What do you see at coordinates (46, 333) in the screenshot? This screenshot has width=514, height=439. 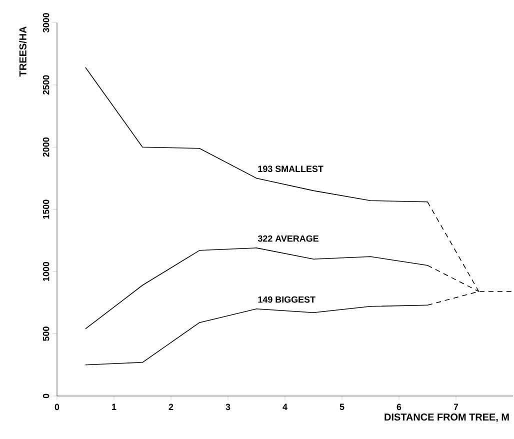 I see `y-tick-label: 500` at bounding box center [46, 333].